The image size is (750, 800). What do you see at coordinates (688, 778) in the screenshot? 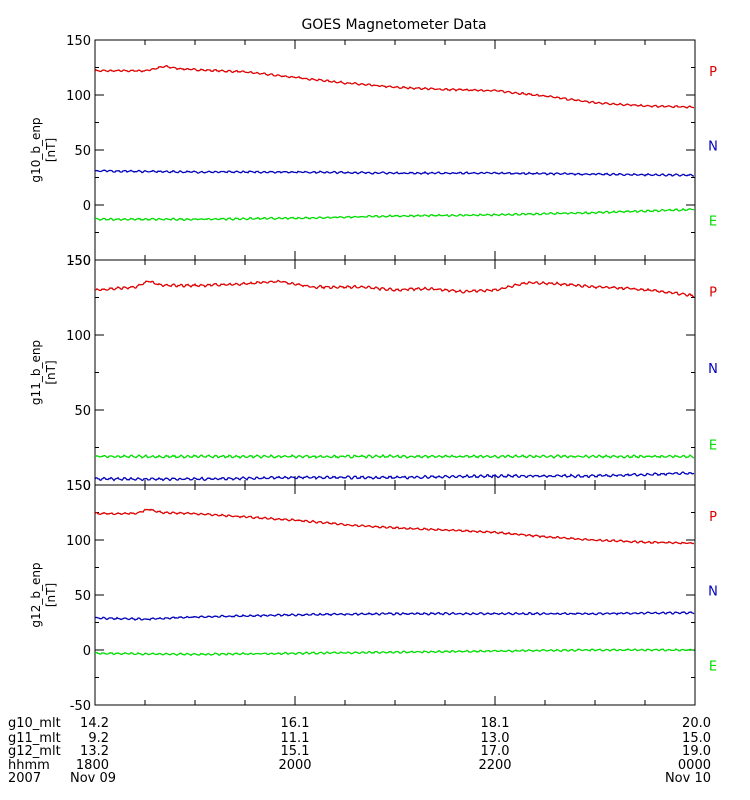
I see `date-end: Nov 10` at bounding box center [688, 778].